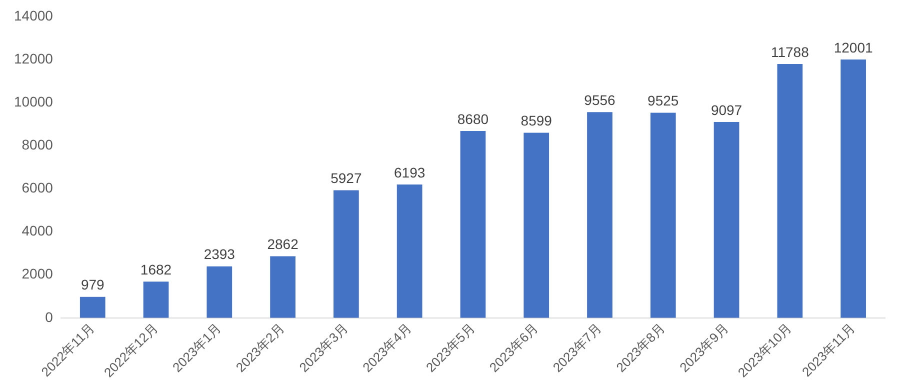  I want to click on data-label: 9097, so click(726, 110).